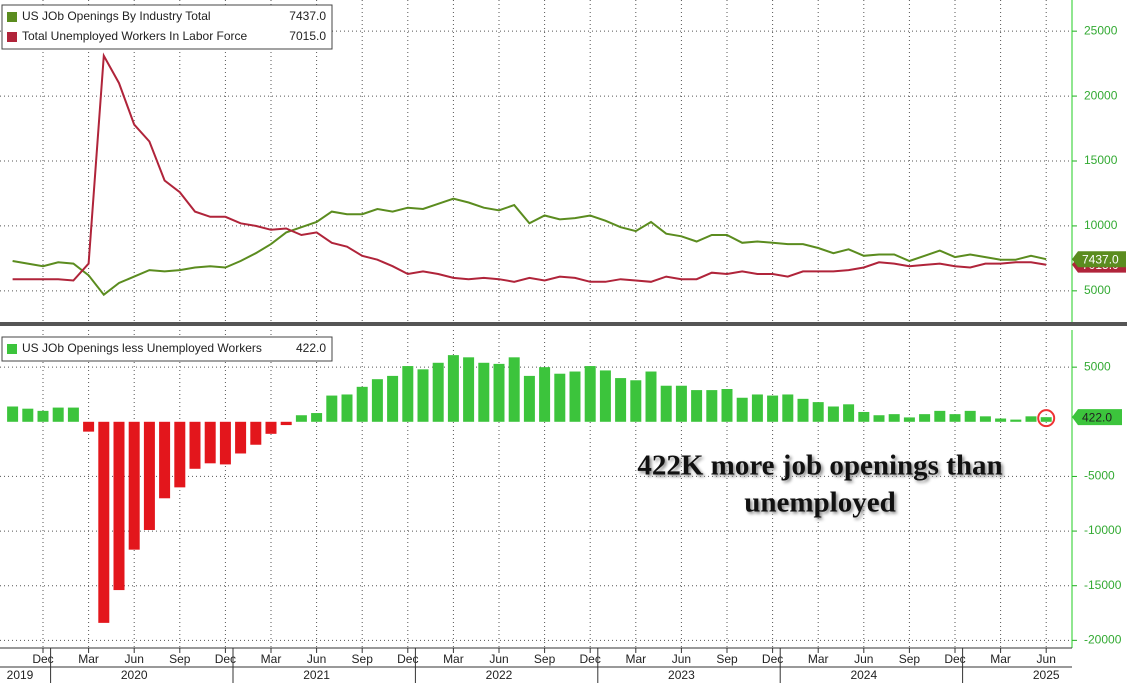 This screenshot has height=683, width=1127. Describe the element at coordinates (1103, 585) in the screenshot. I see `y-tick-label: -15000` at that location.